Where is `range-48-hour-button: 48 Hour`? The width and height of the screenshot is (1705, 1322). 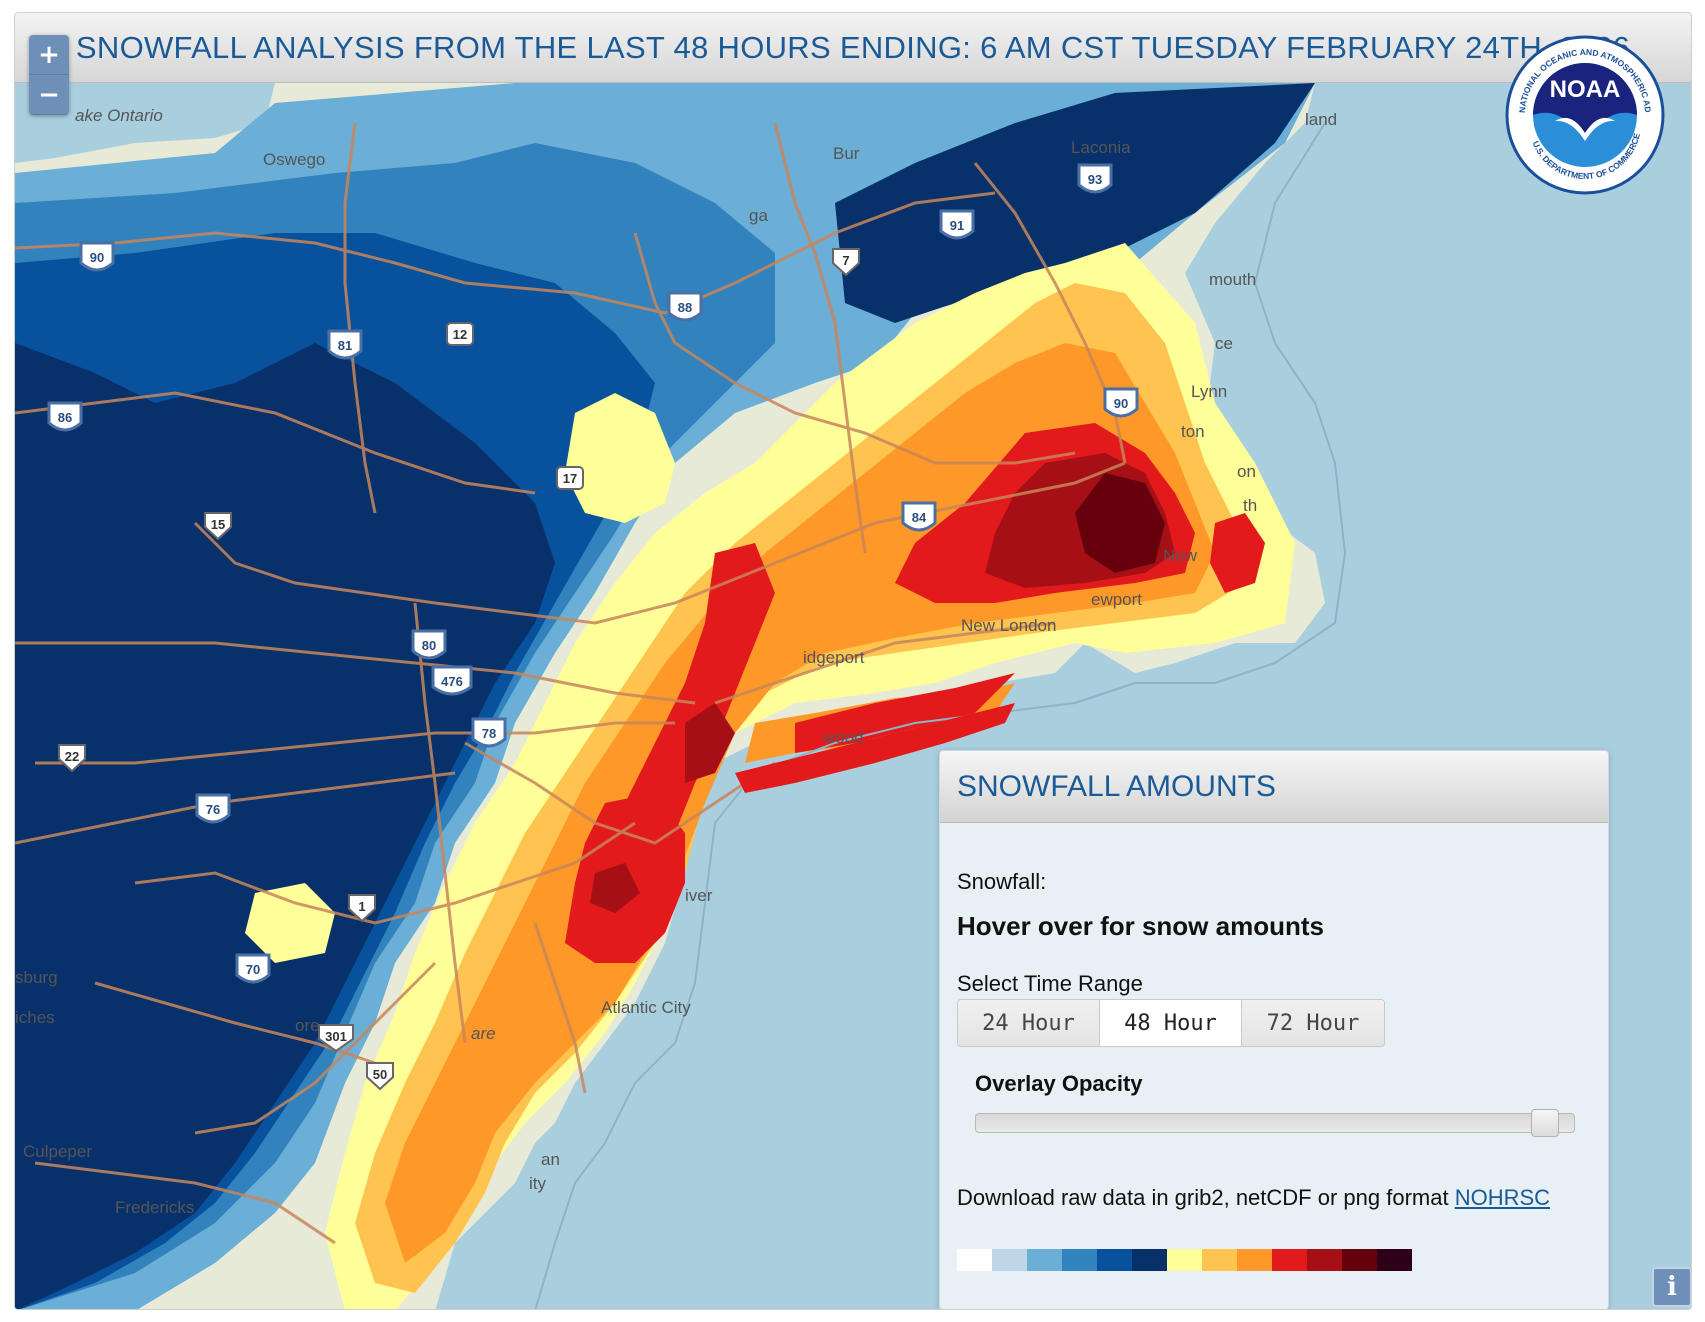 range-48-hour-button: 48 Hour is located at coordinates (1171, 1023).